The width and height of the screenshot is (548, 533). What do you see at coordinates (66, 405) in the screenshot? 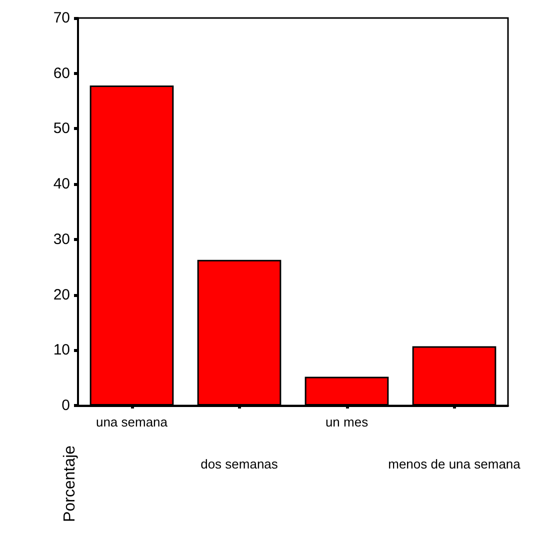
I see `y-tick-label: 0` at bounding box center [66, 405].